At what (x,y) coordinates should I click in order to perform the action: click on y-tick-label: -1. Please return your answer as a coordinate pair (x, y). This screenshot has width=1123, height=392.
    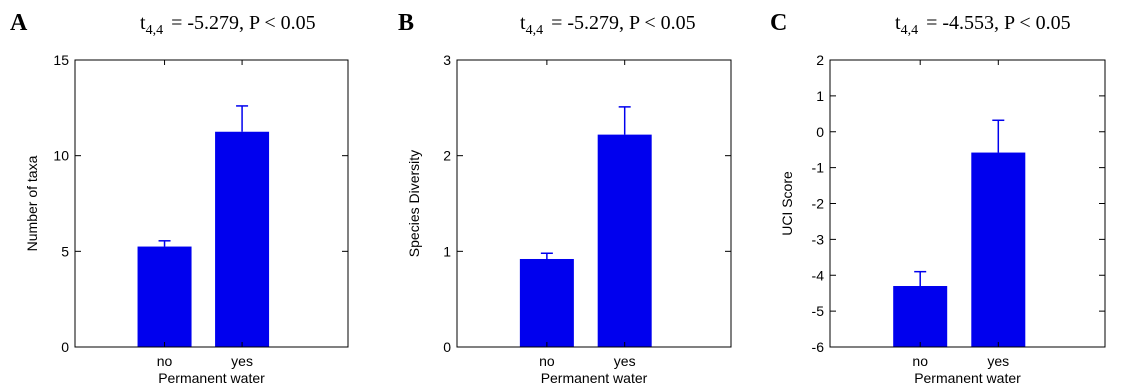
    Looking at the image, I should click on (818, 168).